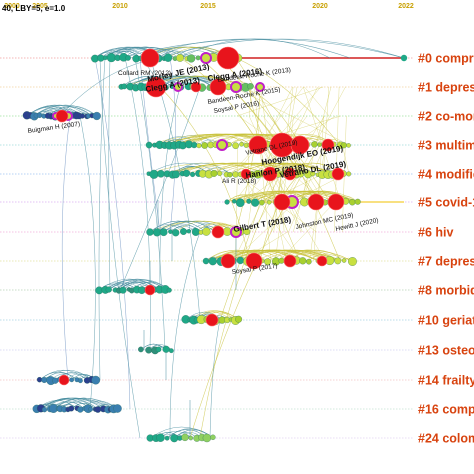  What do you see at coordinates (446, 321) in the screenshot?
I see `cluster-label-10: #10 geriat` at bounding box center [446, 321].